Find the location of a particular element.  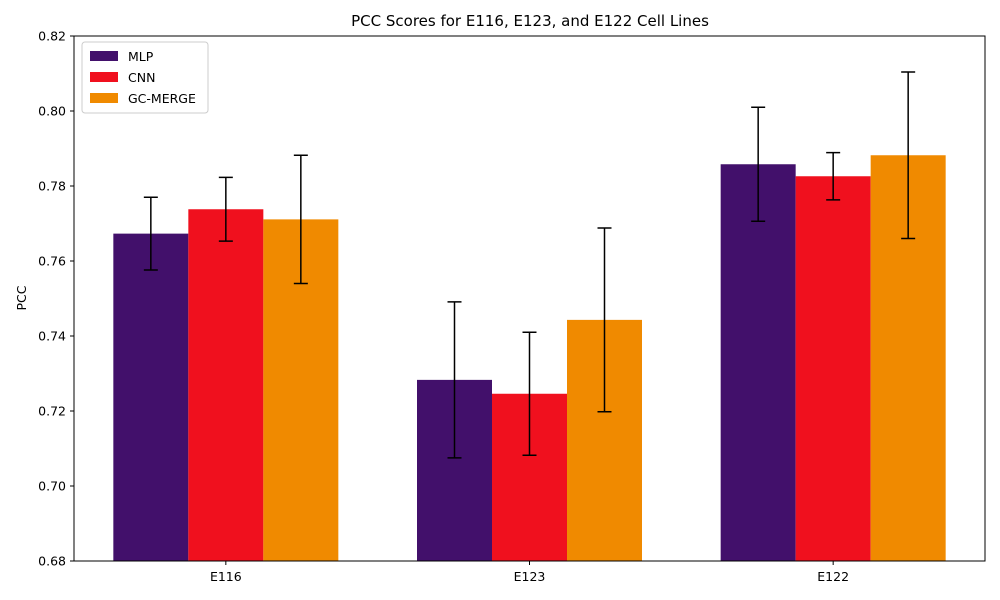

x-tick-label: E123 is located at coordinates (530, 576).